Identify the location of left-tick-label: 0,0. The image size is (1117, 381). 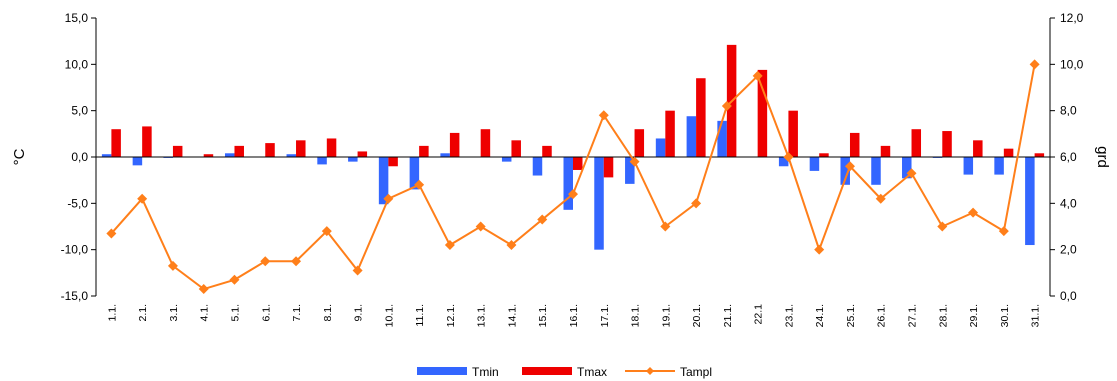
(79, 157).